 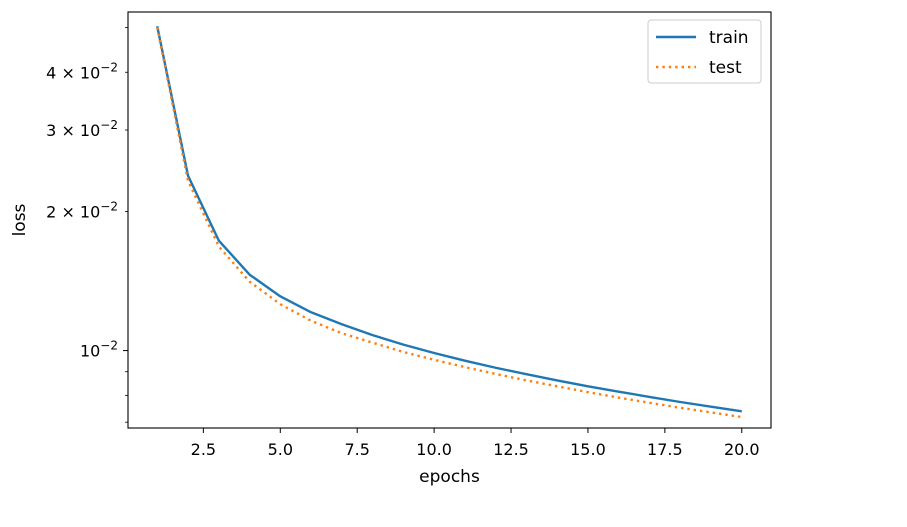 What do you see at coordinates (704, 51) in the screenshot?
I see `legend: train test` at bounding box center [704, 51].